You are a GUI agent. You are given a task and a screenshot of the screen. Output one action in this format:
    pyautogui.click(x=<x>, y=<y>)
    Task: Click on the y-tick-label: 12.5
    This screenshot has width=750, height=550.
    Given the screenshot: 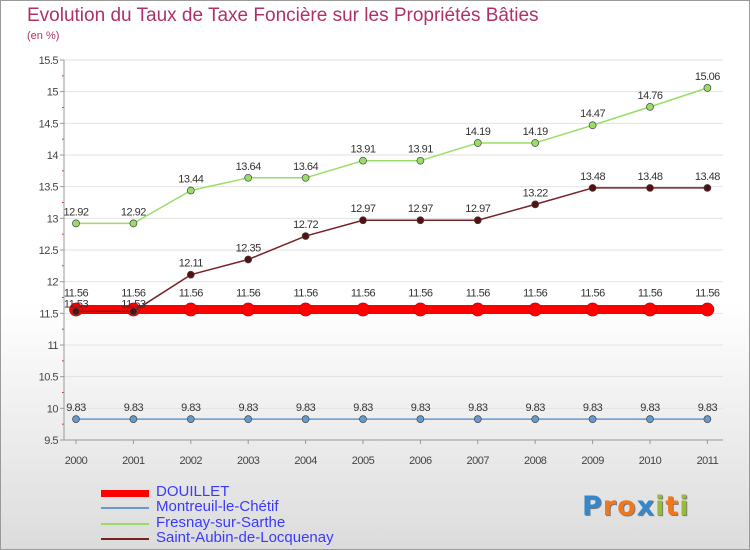 What is the action you would take?
    pyautogui.click(x=49, y=251)
    